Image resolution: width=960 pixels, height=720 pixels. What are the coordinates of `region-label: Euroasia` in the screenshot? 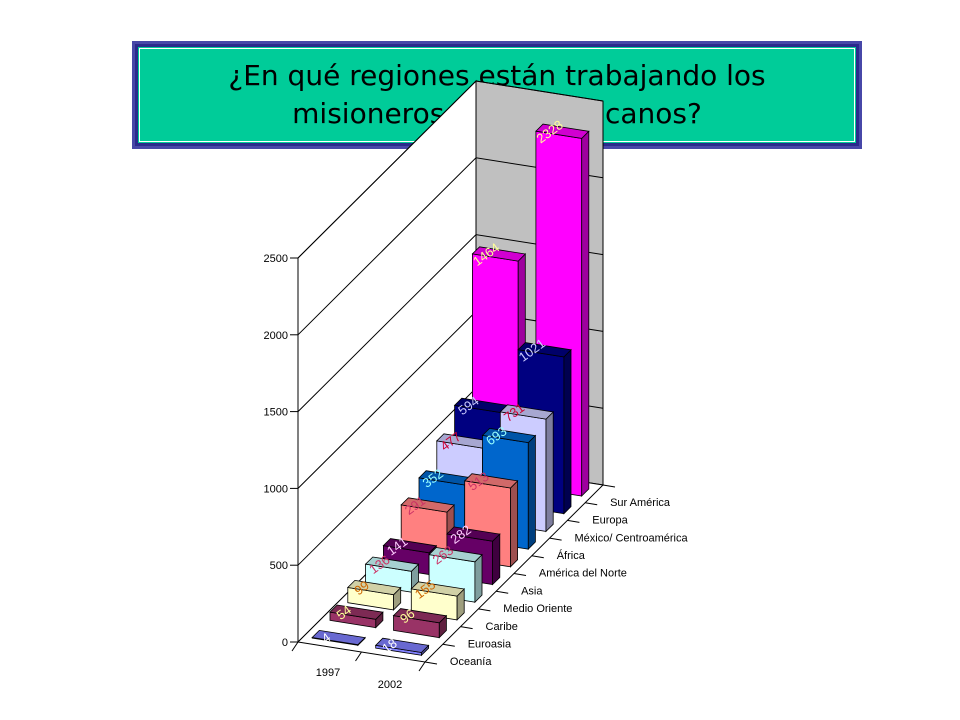 It's located at (490, 644).